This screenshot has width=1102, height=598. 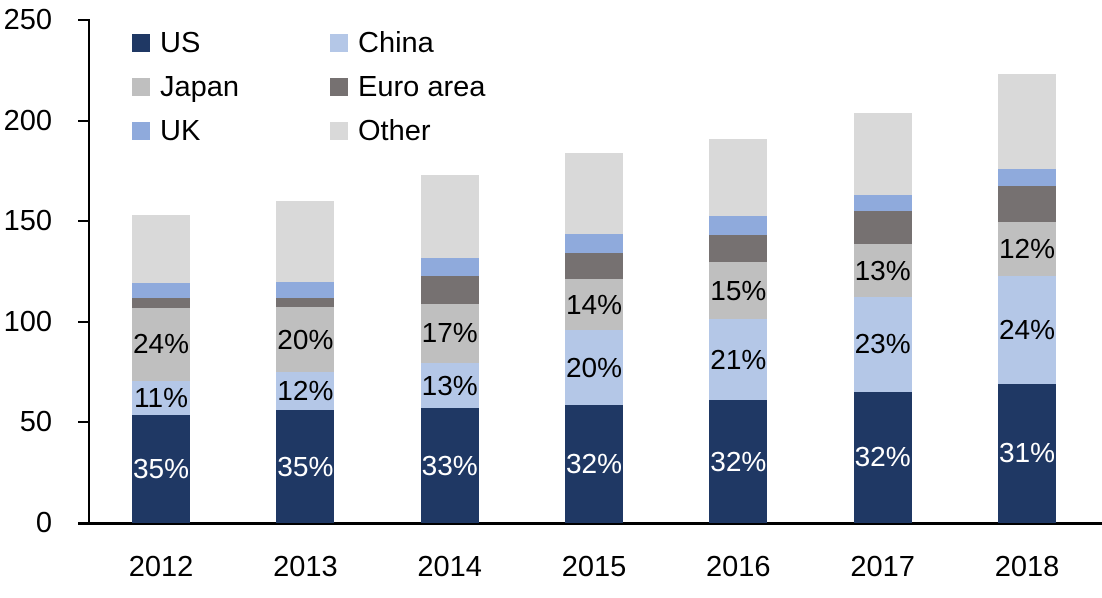 I want to click on bar-2012-segment-us, so click(x=161, y=469).